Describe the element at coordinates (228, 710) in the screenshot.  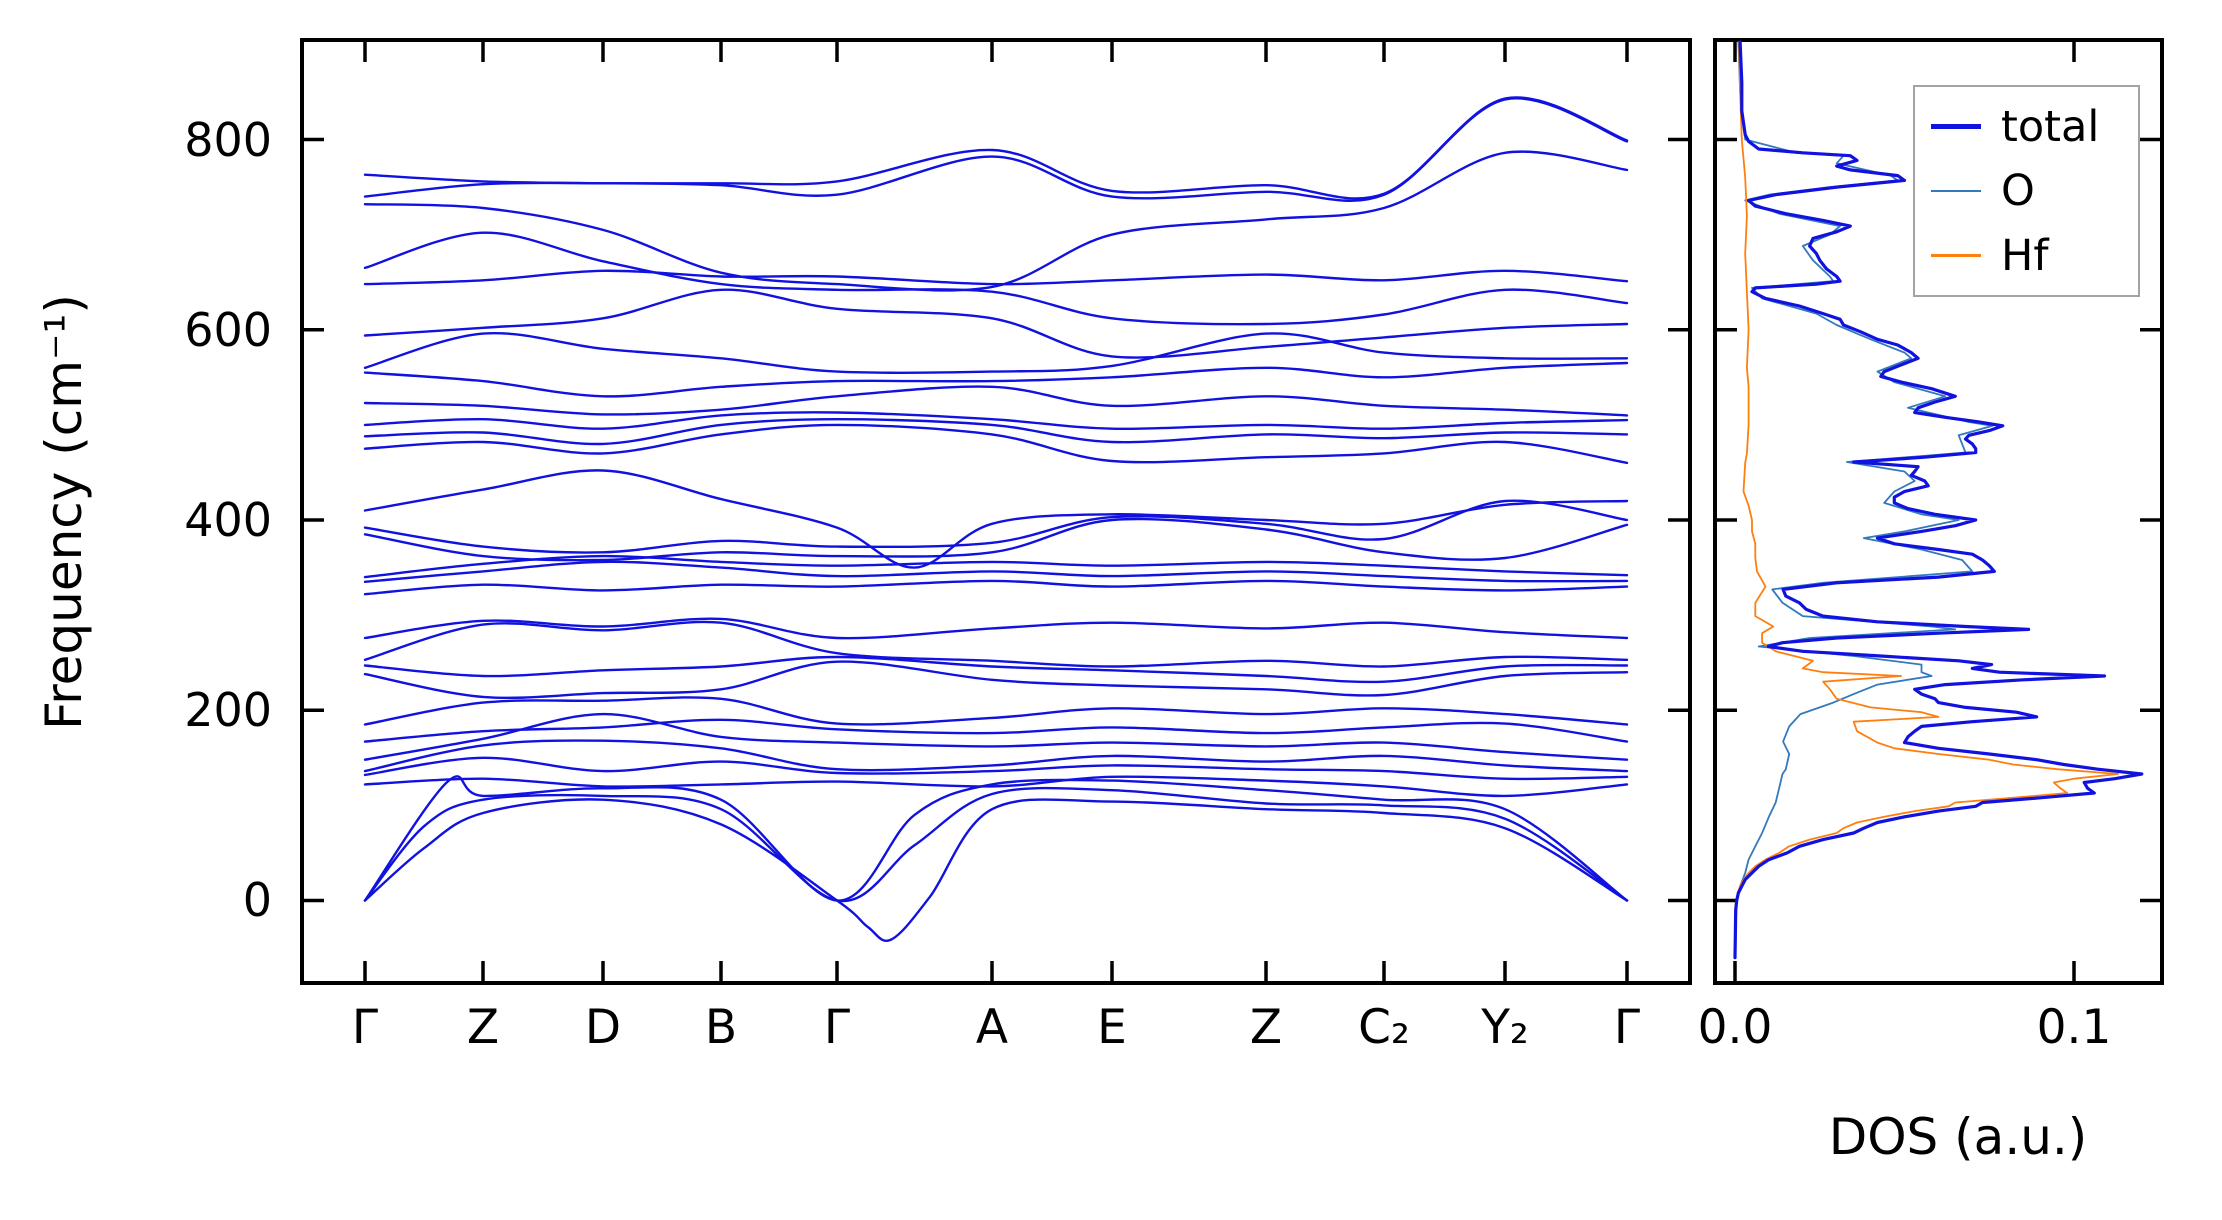
I see `ytick-200: 200` at that location.